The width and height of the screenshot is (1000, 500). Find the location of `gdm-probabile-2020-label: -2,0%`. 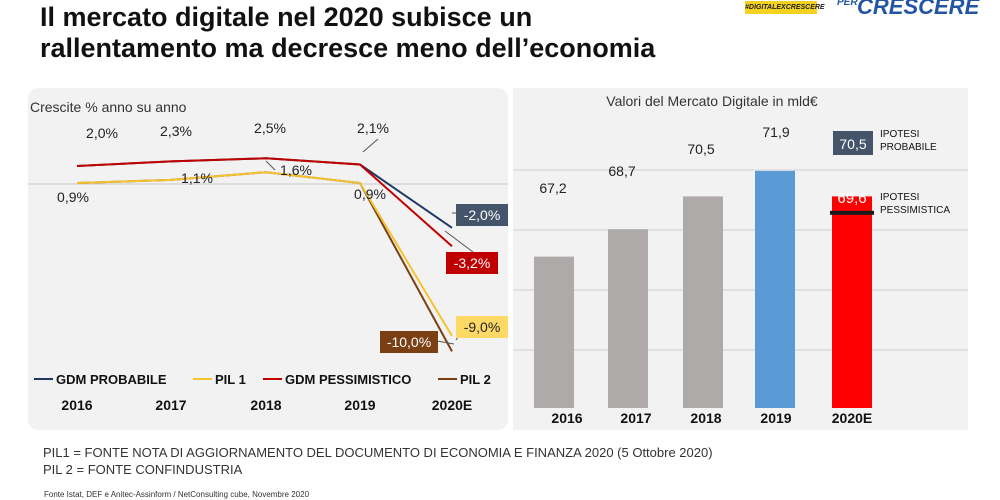

gdm-probabile-2020-label: -2,0% is located at coordinates (482, 215).